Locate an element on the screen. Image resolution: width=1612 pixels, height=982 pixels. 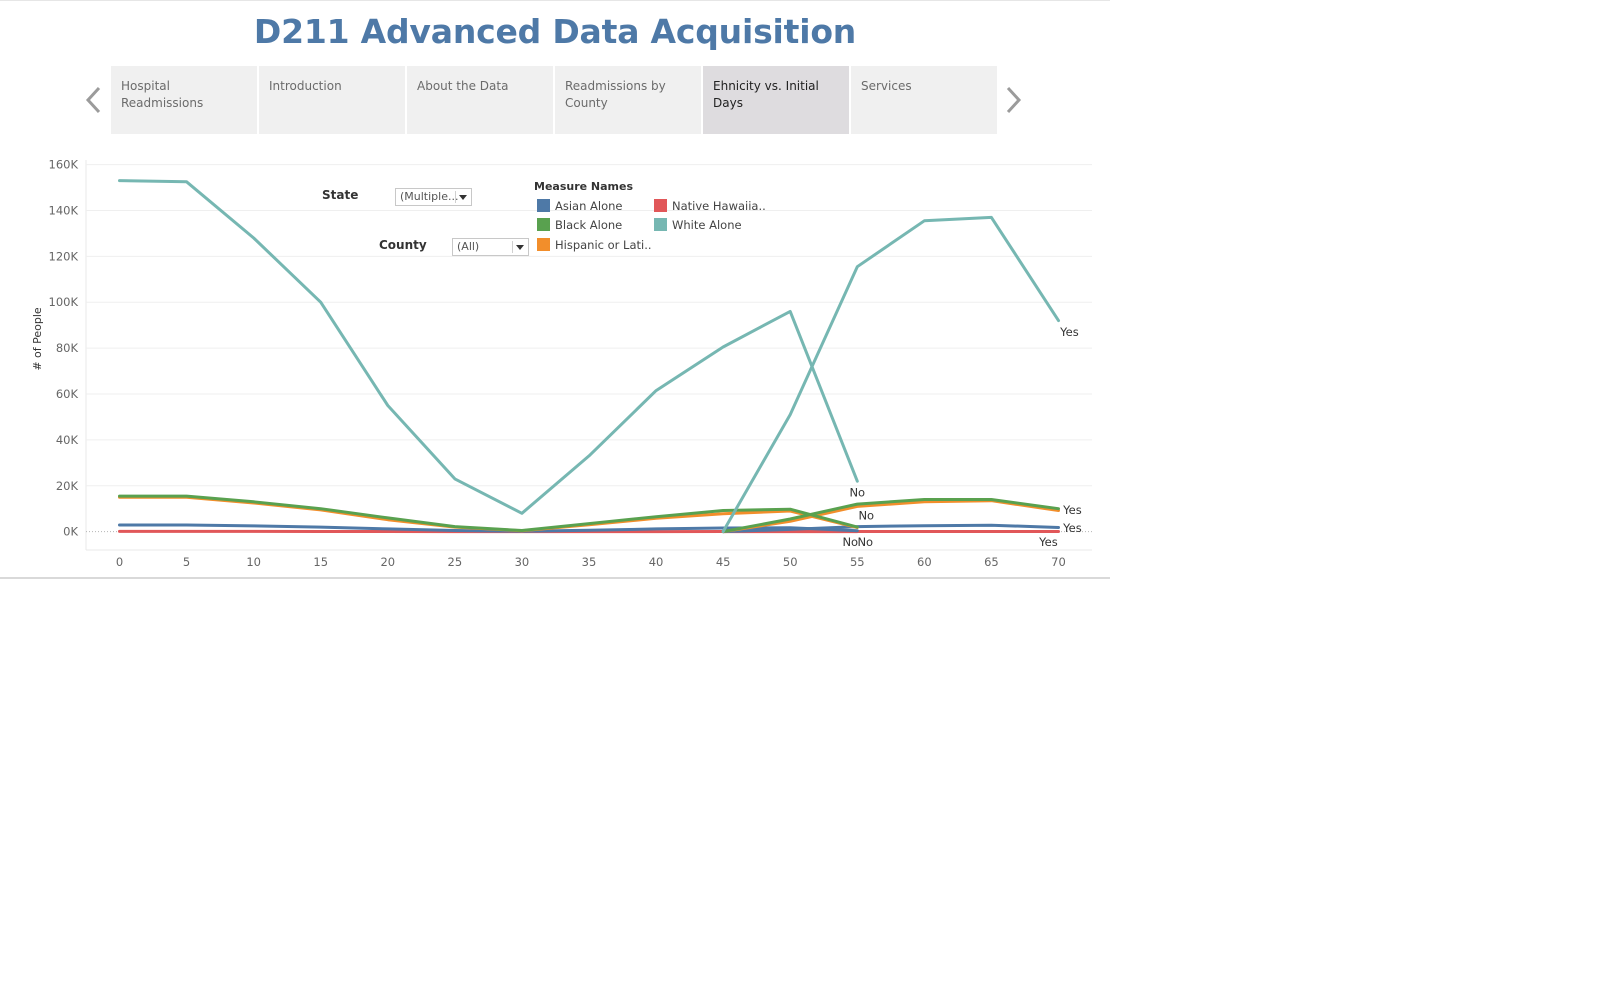
legend-item-asian-alone: Asian Alone is located at coordinates (580, 206).